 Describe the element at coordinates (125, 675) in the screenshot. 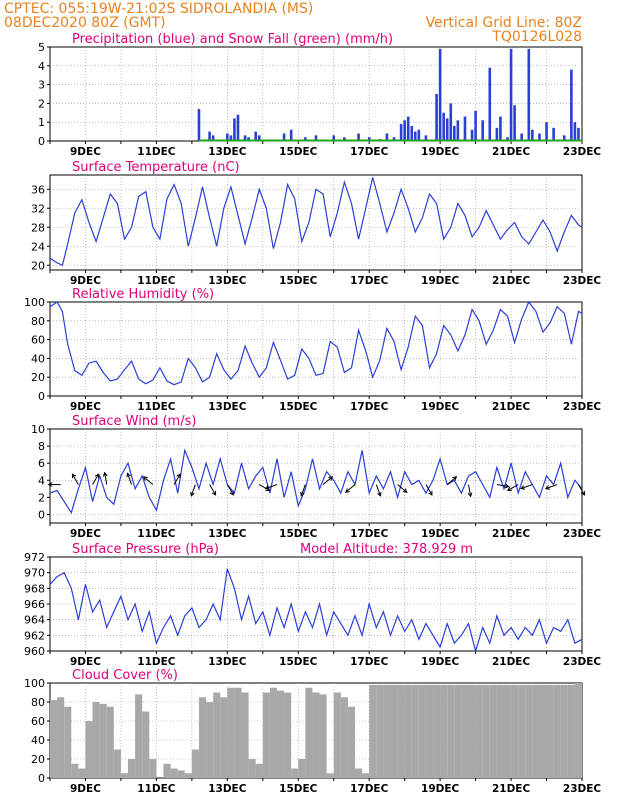

I see `panel-title: Cloud Cover (%)` at that location.